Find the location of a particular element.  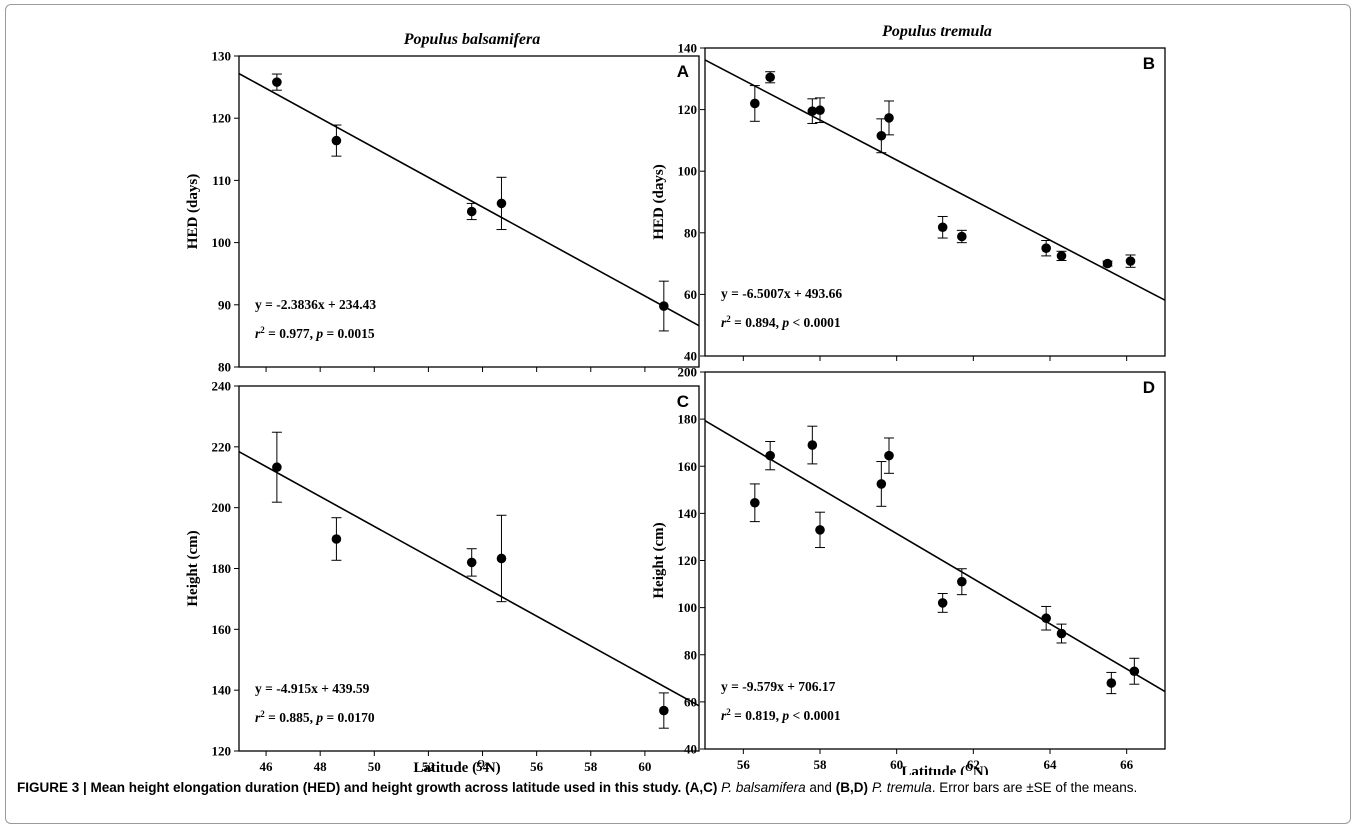

x-tick-label: 60 is located at coordinates (644, 766).